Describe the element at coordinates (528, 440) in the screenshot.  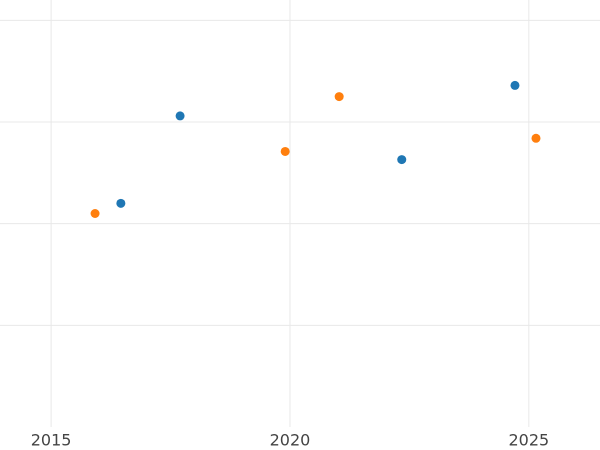
I see `x-tick-label: 2025` at that location.